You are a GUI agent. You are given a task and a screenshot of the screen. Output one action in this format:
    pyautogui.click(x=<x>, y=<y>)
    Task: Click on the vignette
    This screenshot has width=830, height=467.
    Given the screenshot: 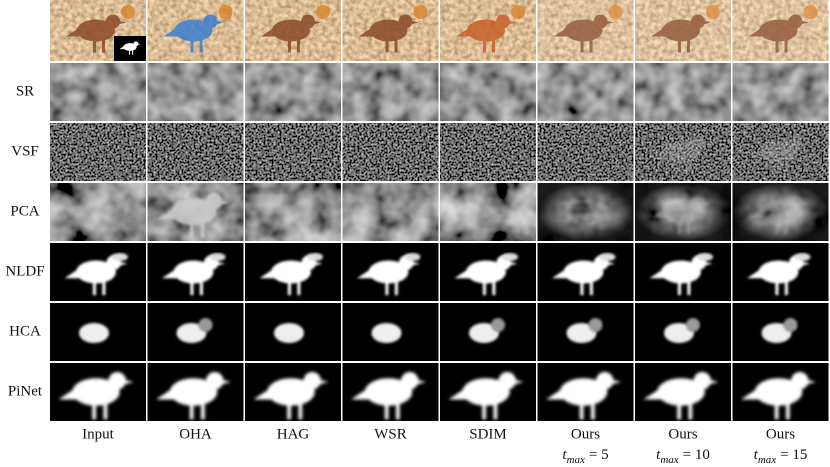 What is the action you would take?
    pyautogui.click(x=585, y=212)
    